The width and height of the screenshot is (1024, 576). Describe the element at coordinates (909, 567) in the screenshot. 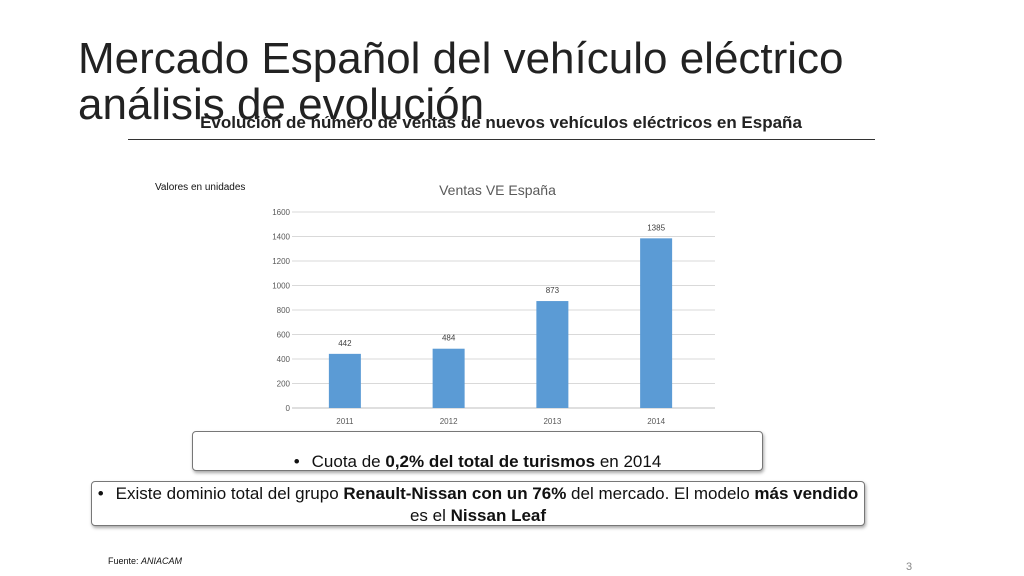

I see `page-number: 3` at that location.